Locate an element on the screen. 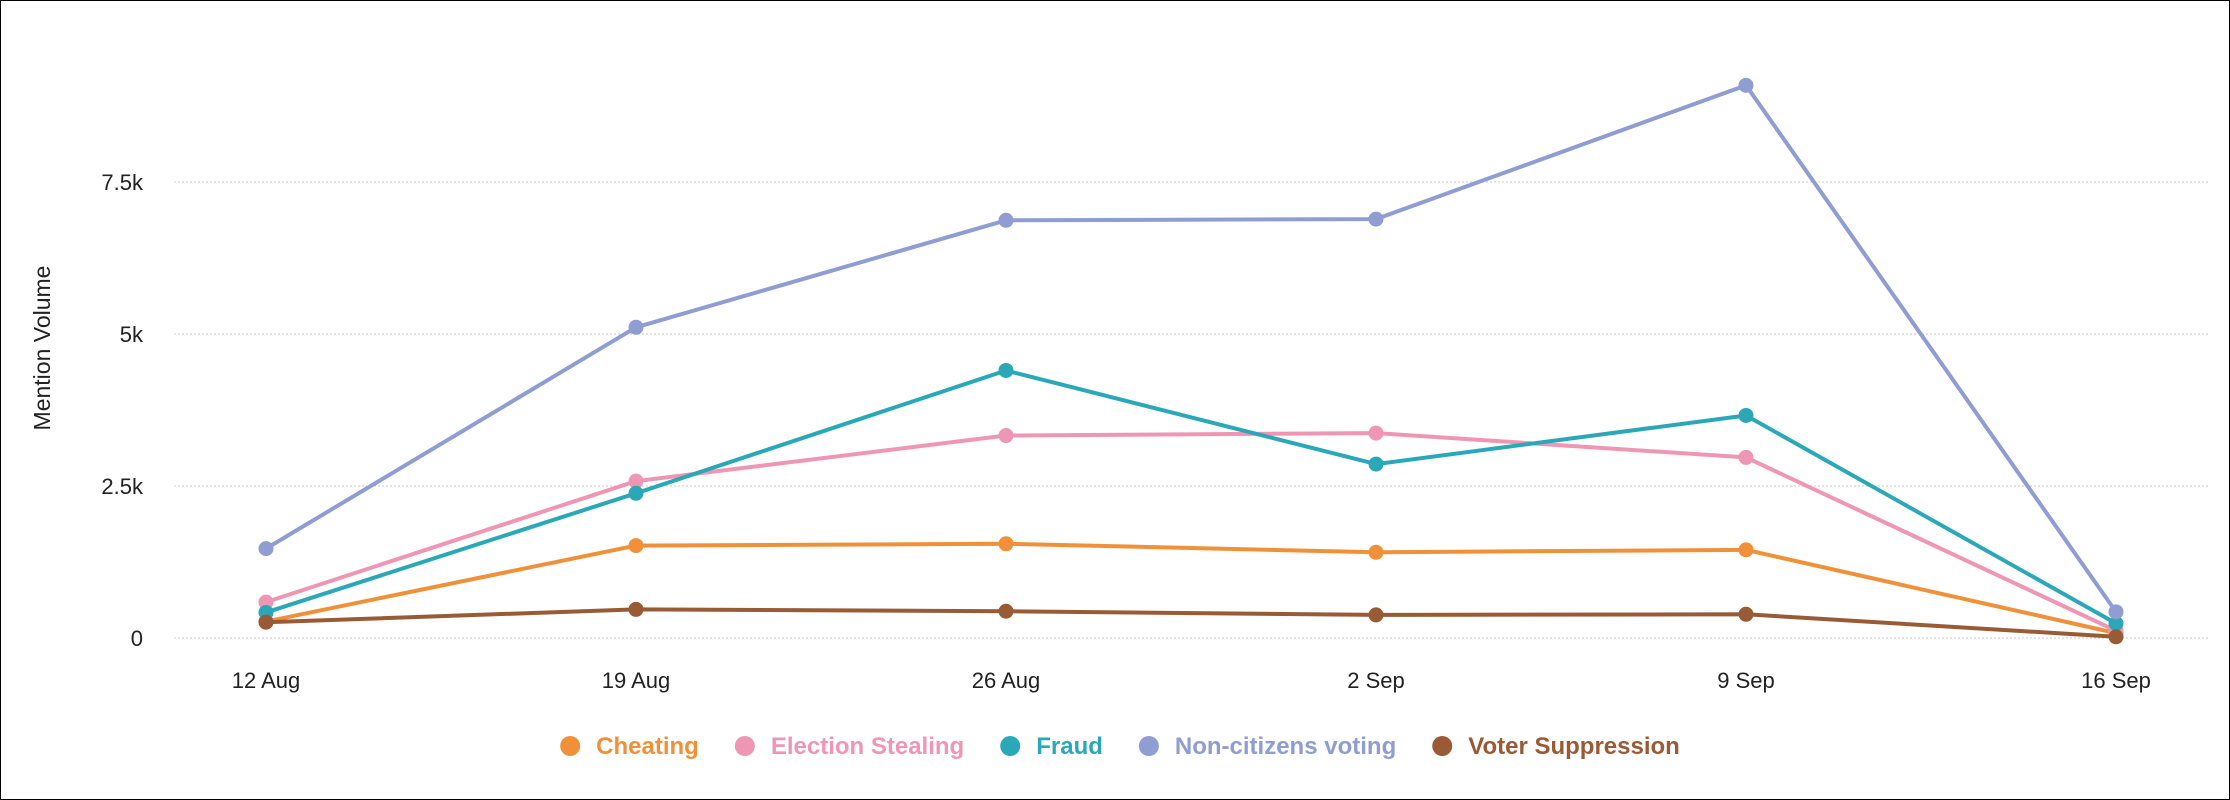  y-axis-title: Mention Volume is located at coordinates (42, 348).